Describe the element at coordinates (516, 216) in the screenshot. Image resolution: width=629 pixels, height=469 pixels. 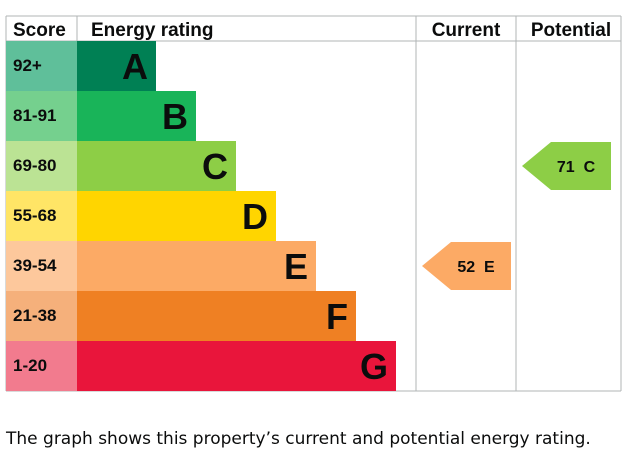
I see `rating-markers: 52 E 71 C` at that location.